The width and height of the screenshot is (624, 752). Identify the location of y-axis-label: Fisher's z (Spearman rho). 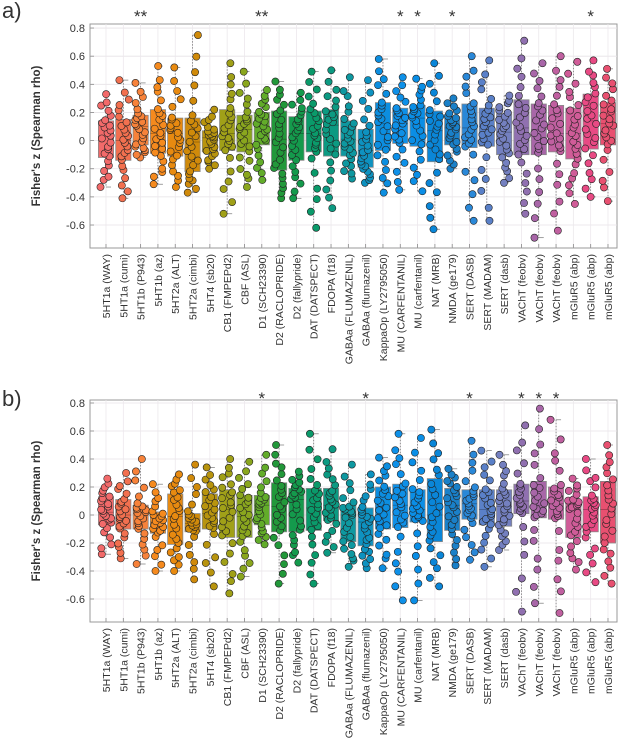
(37, 510).